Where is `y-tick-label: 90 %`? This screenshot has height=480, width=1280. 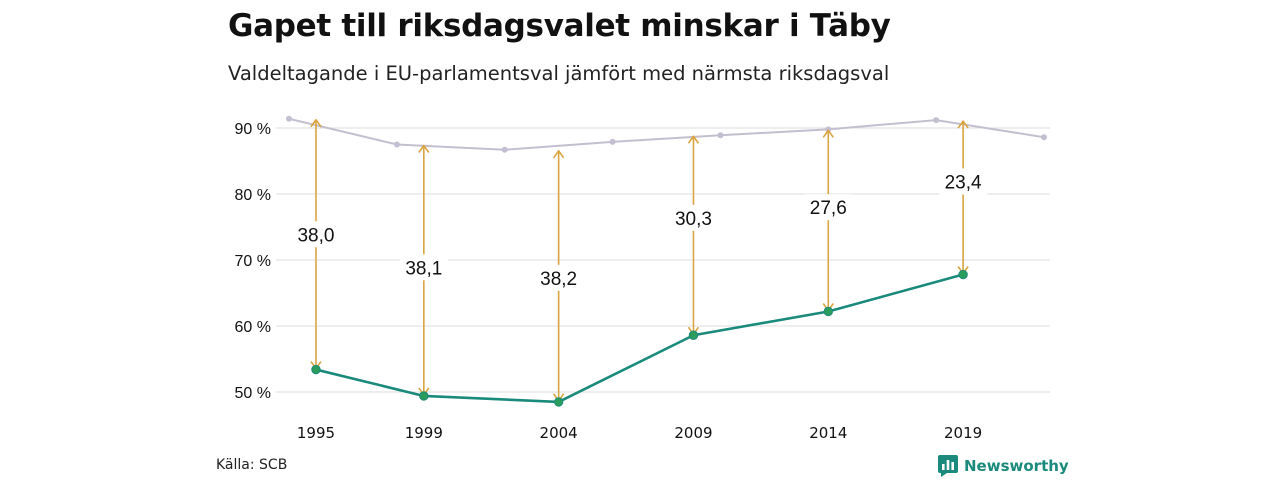
y-tick-label: 90 % is located at coordinates (253, 129).